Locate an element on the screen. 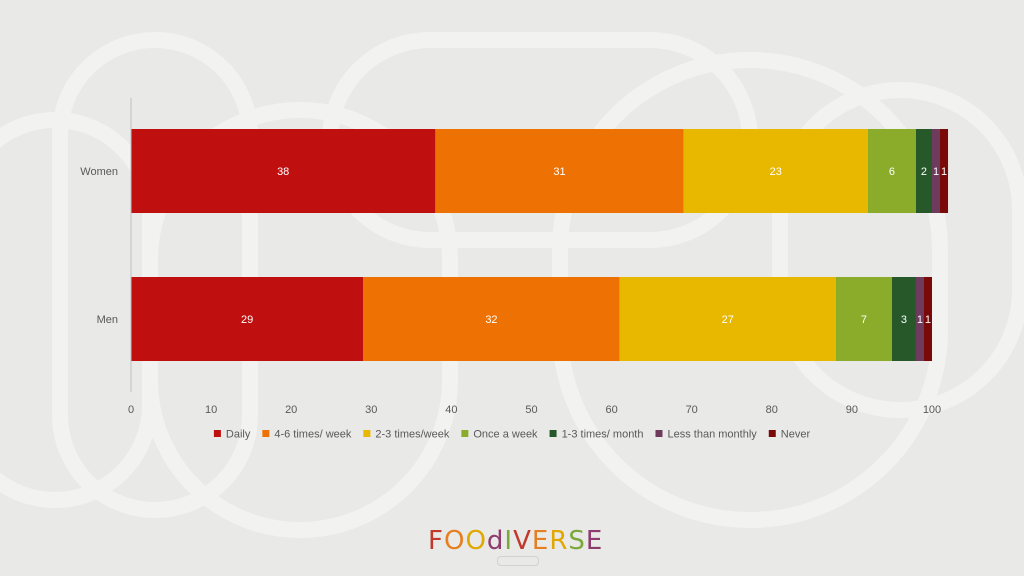  data-label-women-4: 2 is located at coordinates (924, 172).